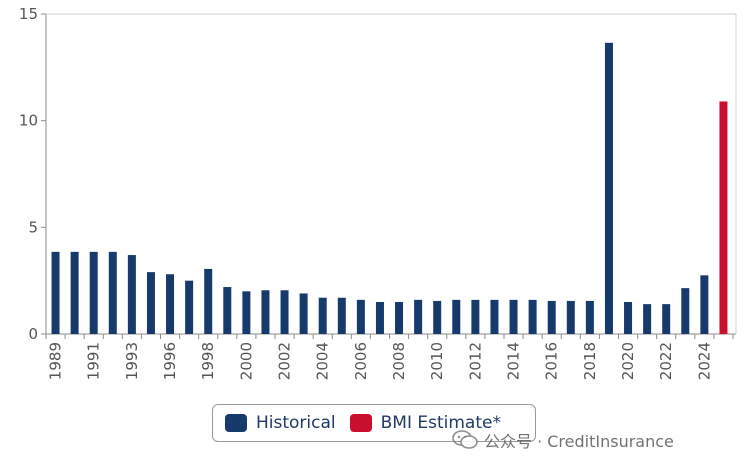 The height and width of the screenshot is (469, 750). I want to click on legend-label-historical: Historical, so click(296, 423).